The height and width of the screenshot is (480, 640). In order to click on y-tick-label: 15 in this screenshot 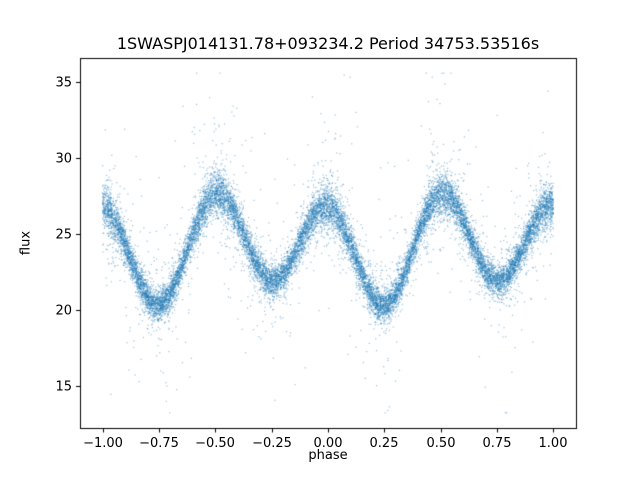, I will do `click(63, 386)`.